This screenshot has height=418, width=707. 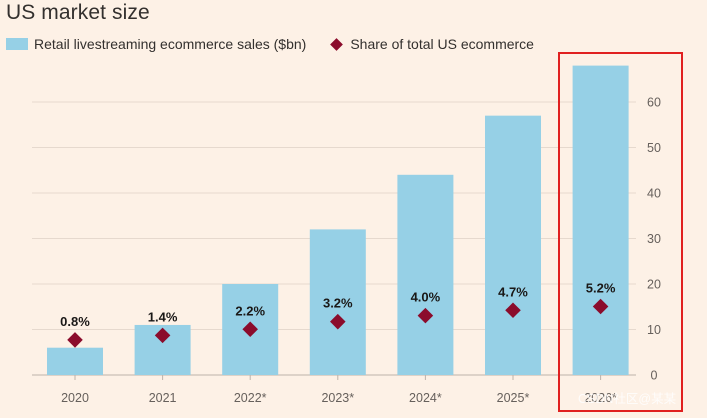 I want to click on share-data-label: 5.2%, so click(x=601, y=287).